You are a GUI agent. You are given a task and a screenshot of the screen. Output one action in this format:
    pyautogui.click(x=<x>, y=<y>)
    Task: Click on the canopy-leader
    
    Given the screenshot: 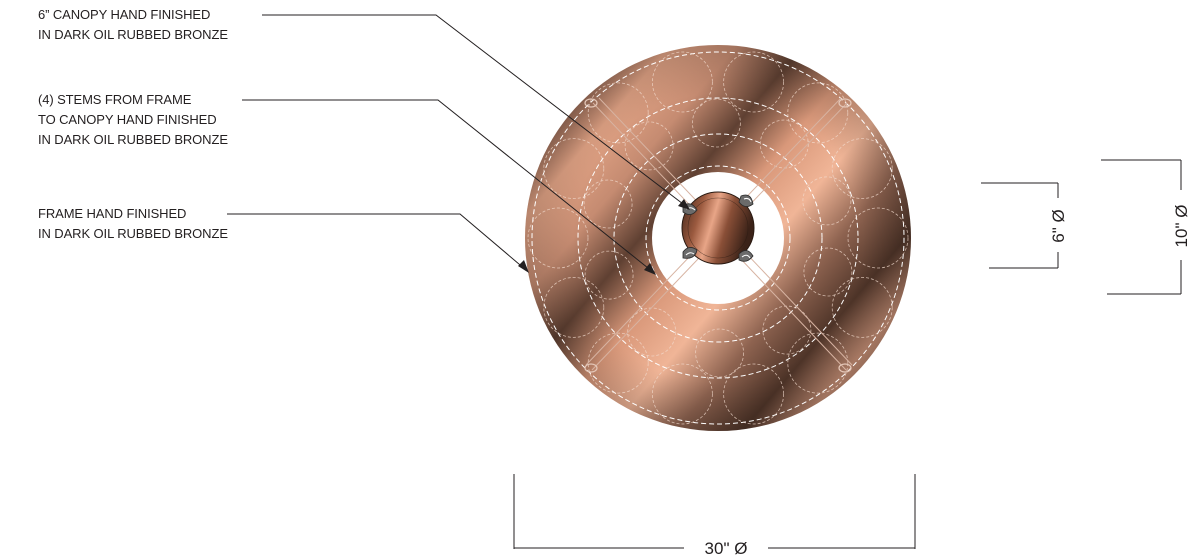 What is the action you would take?
    pyautogui.click(x=475, y=111)
    